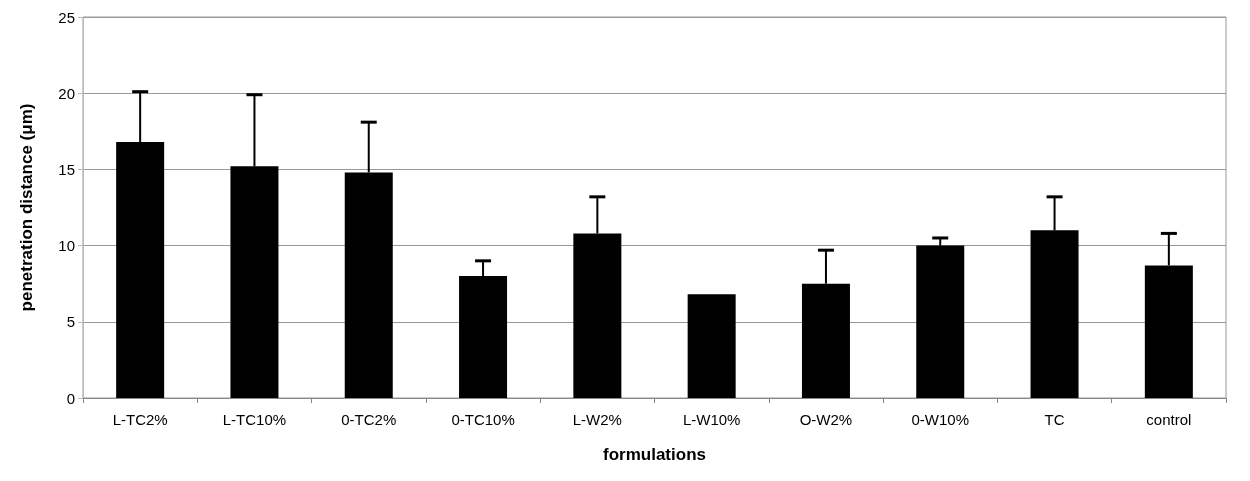 This screenshot has height=481, width=1250. What do you see at coordinates (711, 419) in the screenshot?
I see `x-tick-label: L-W10%` at bounding box center [711, 419].